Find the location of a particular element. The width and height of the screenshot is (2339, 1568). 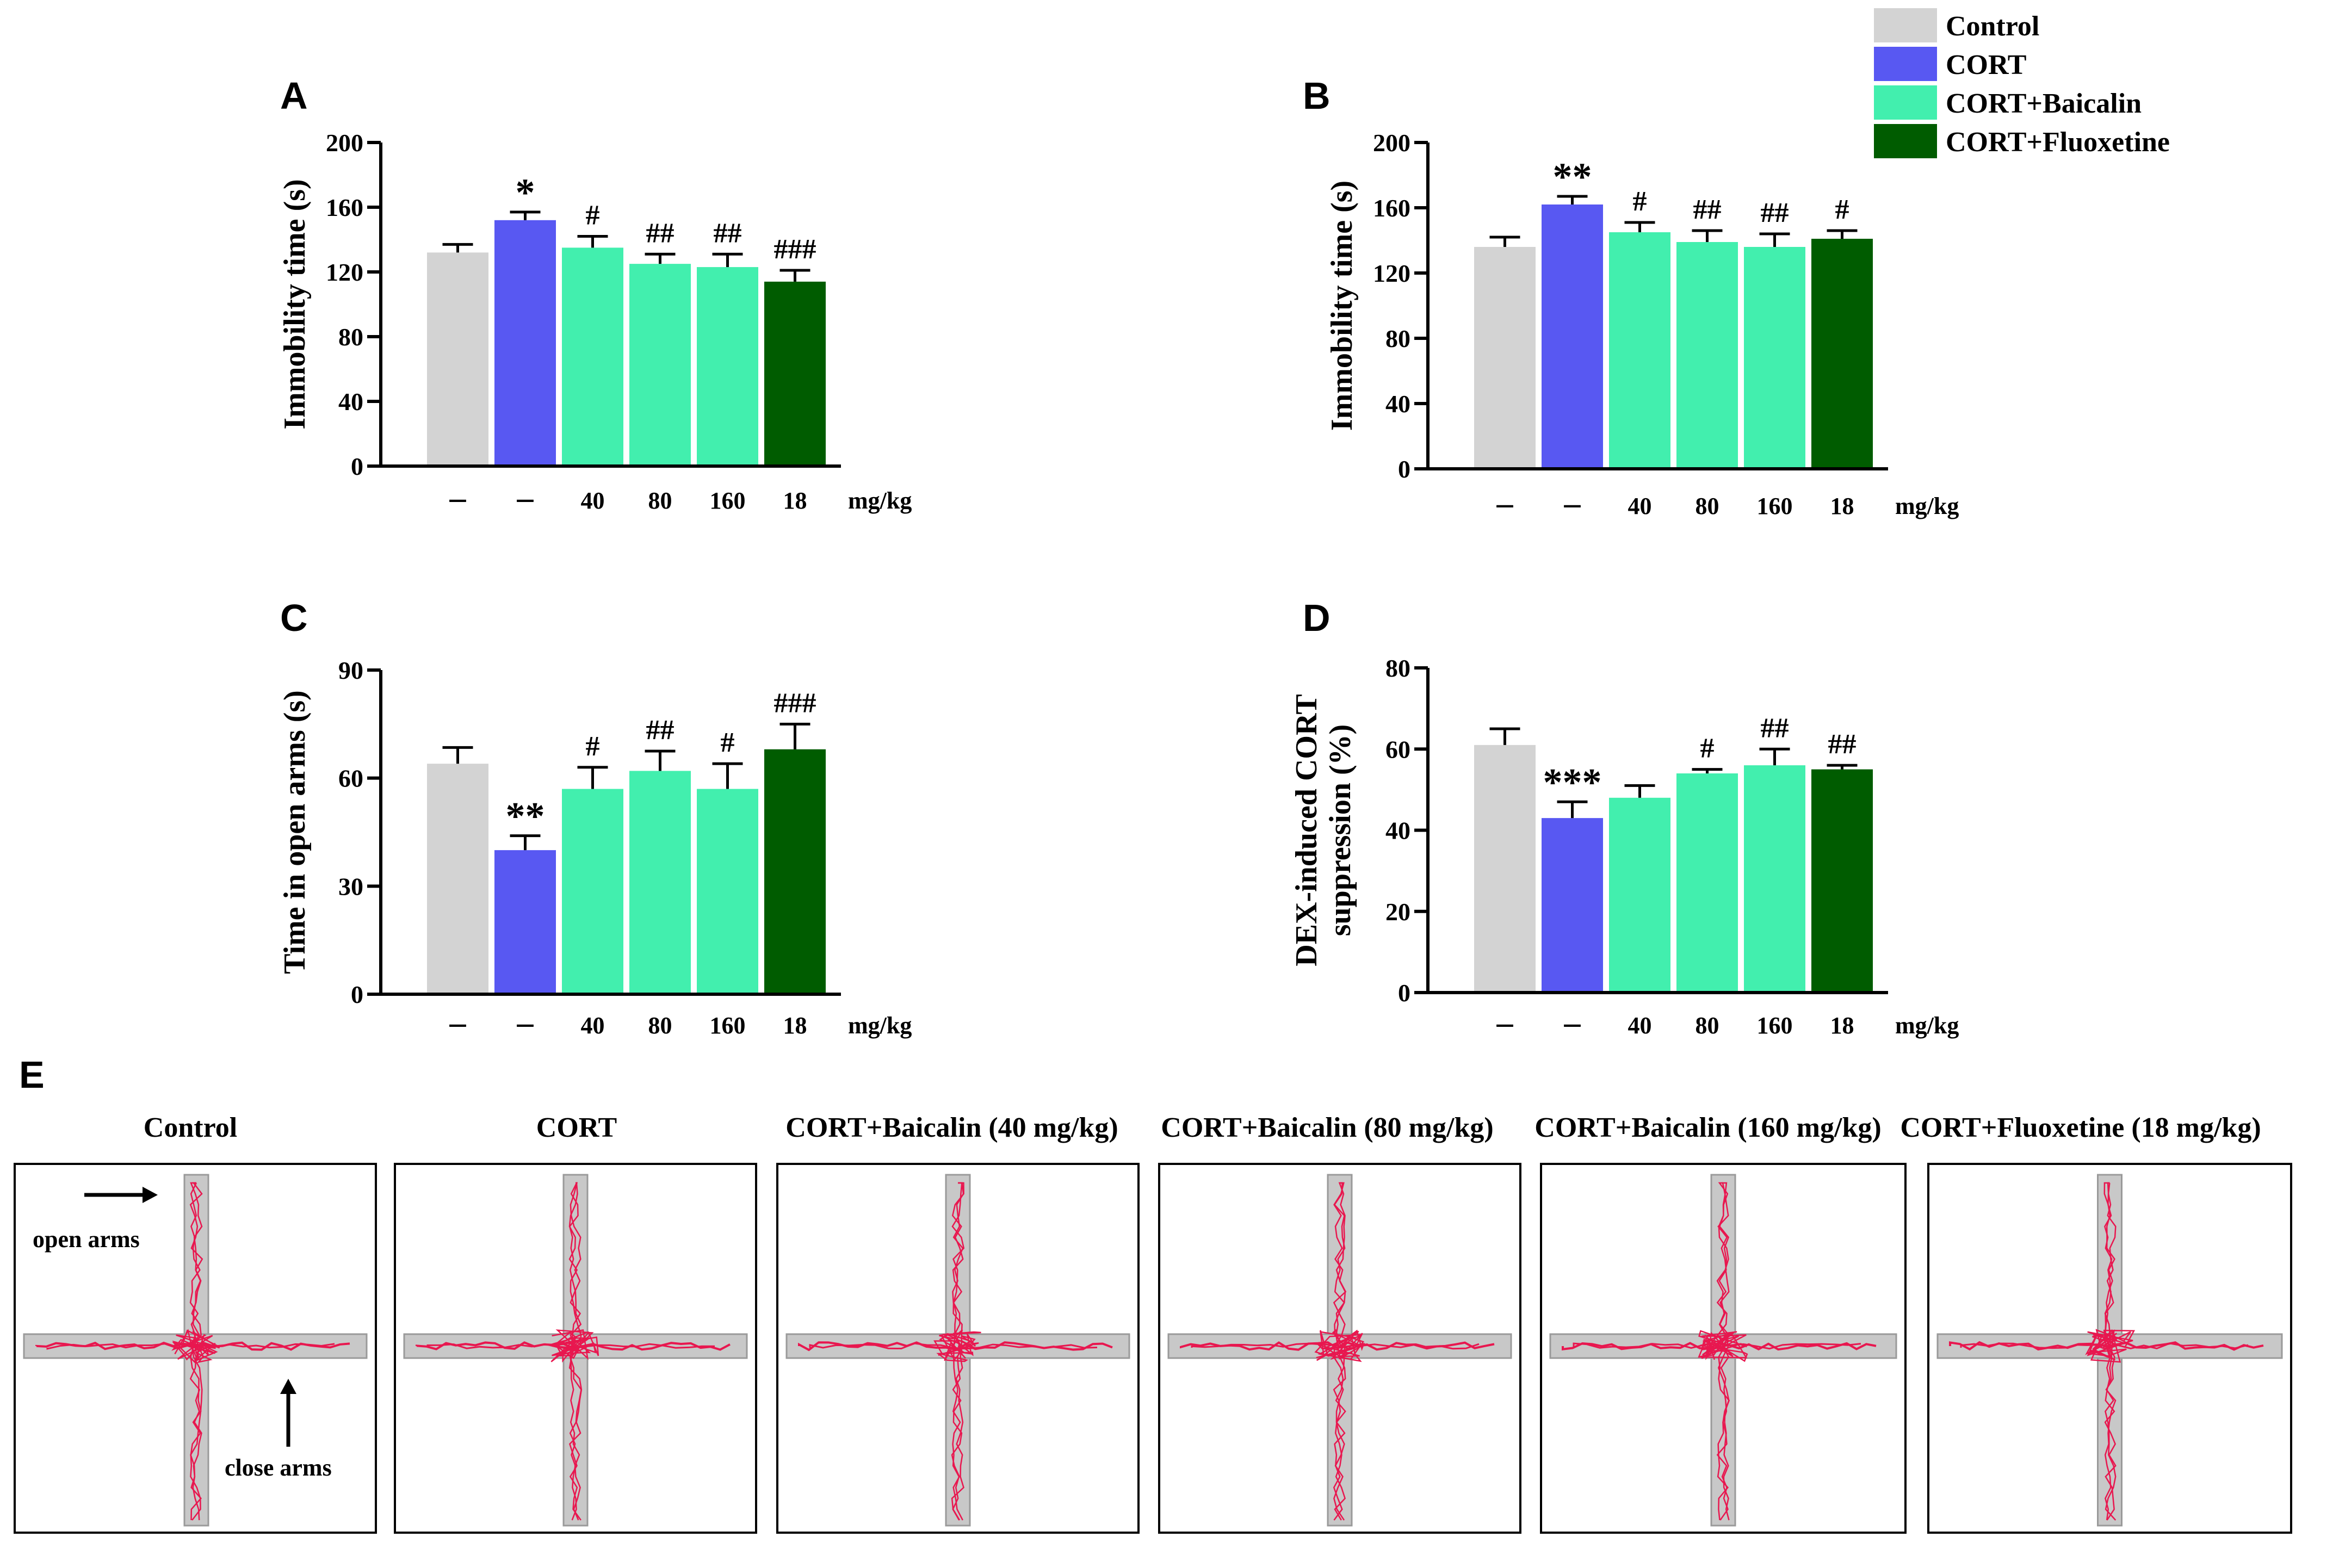

y-tick-label: 30 is located at coordinates (350, 886).